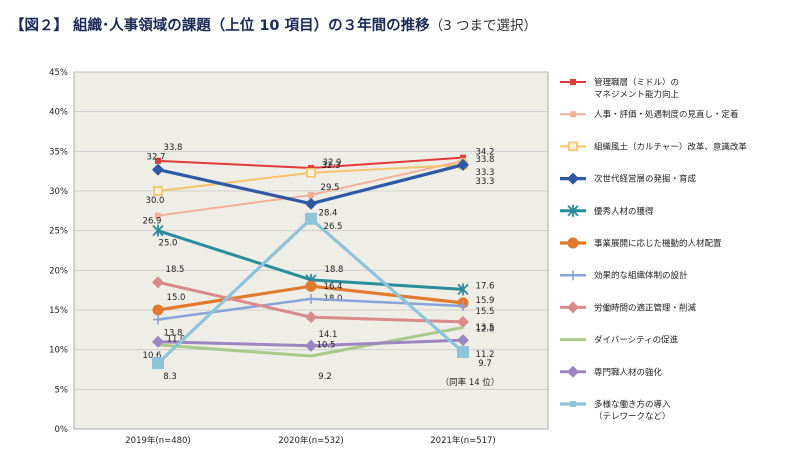  I want to click on series: 13.8 16.4 15.5, so click(323, 310).